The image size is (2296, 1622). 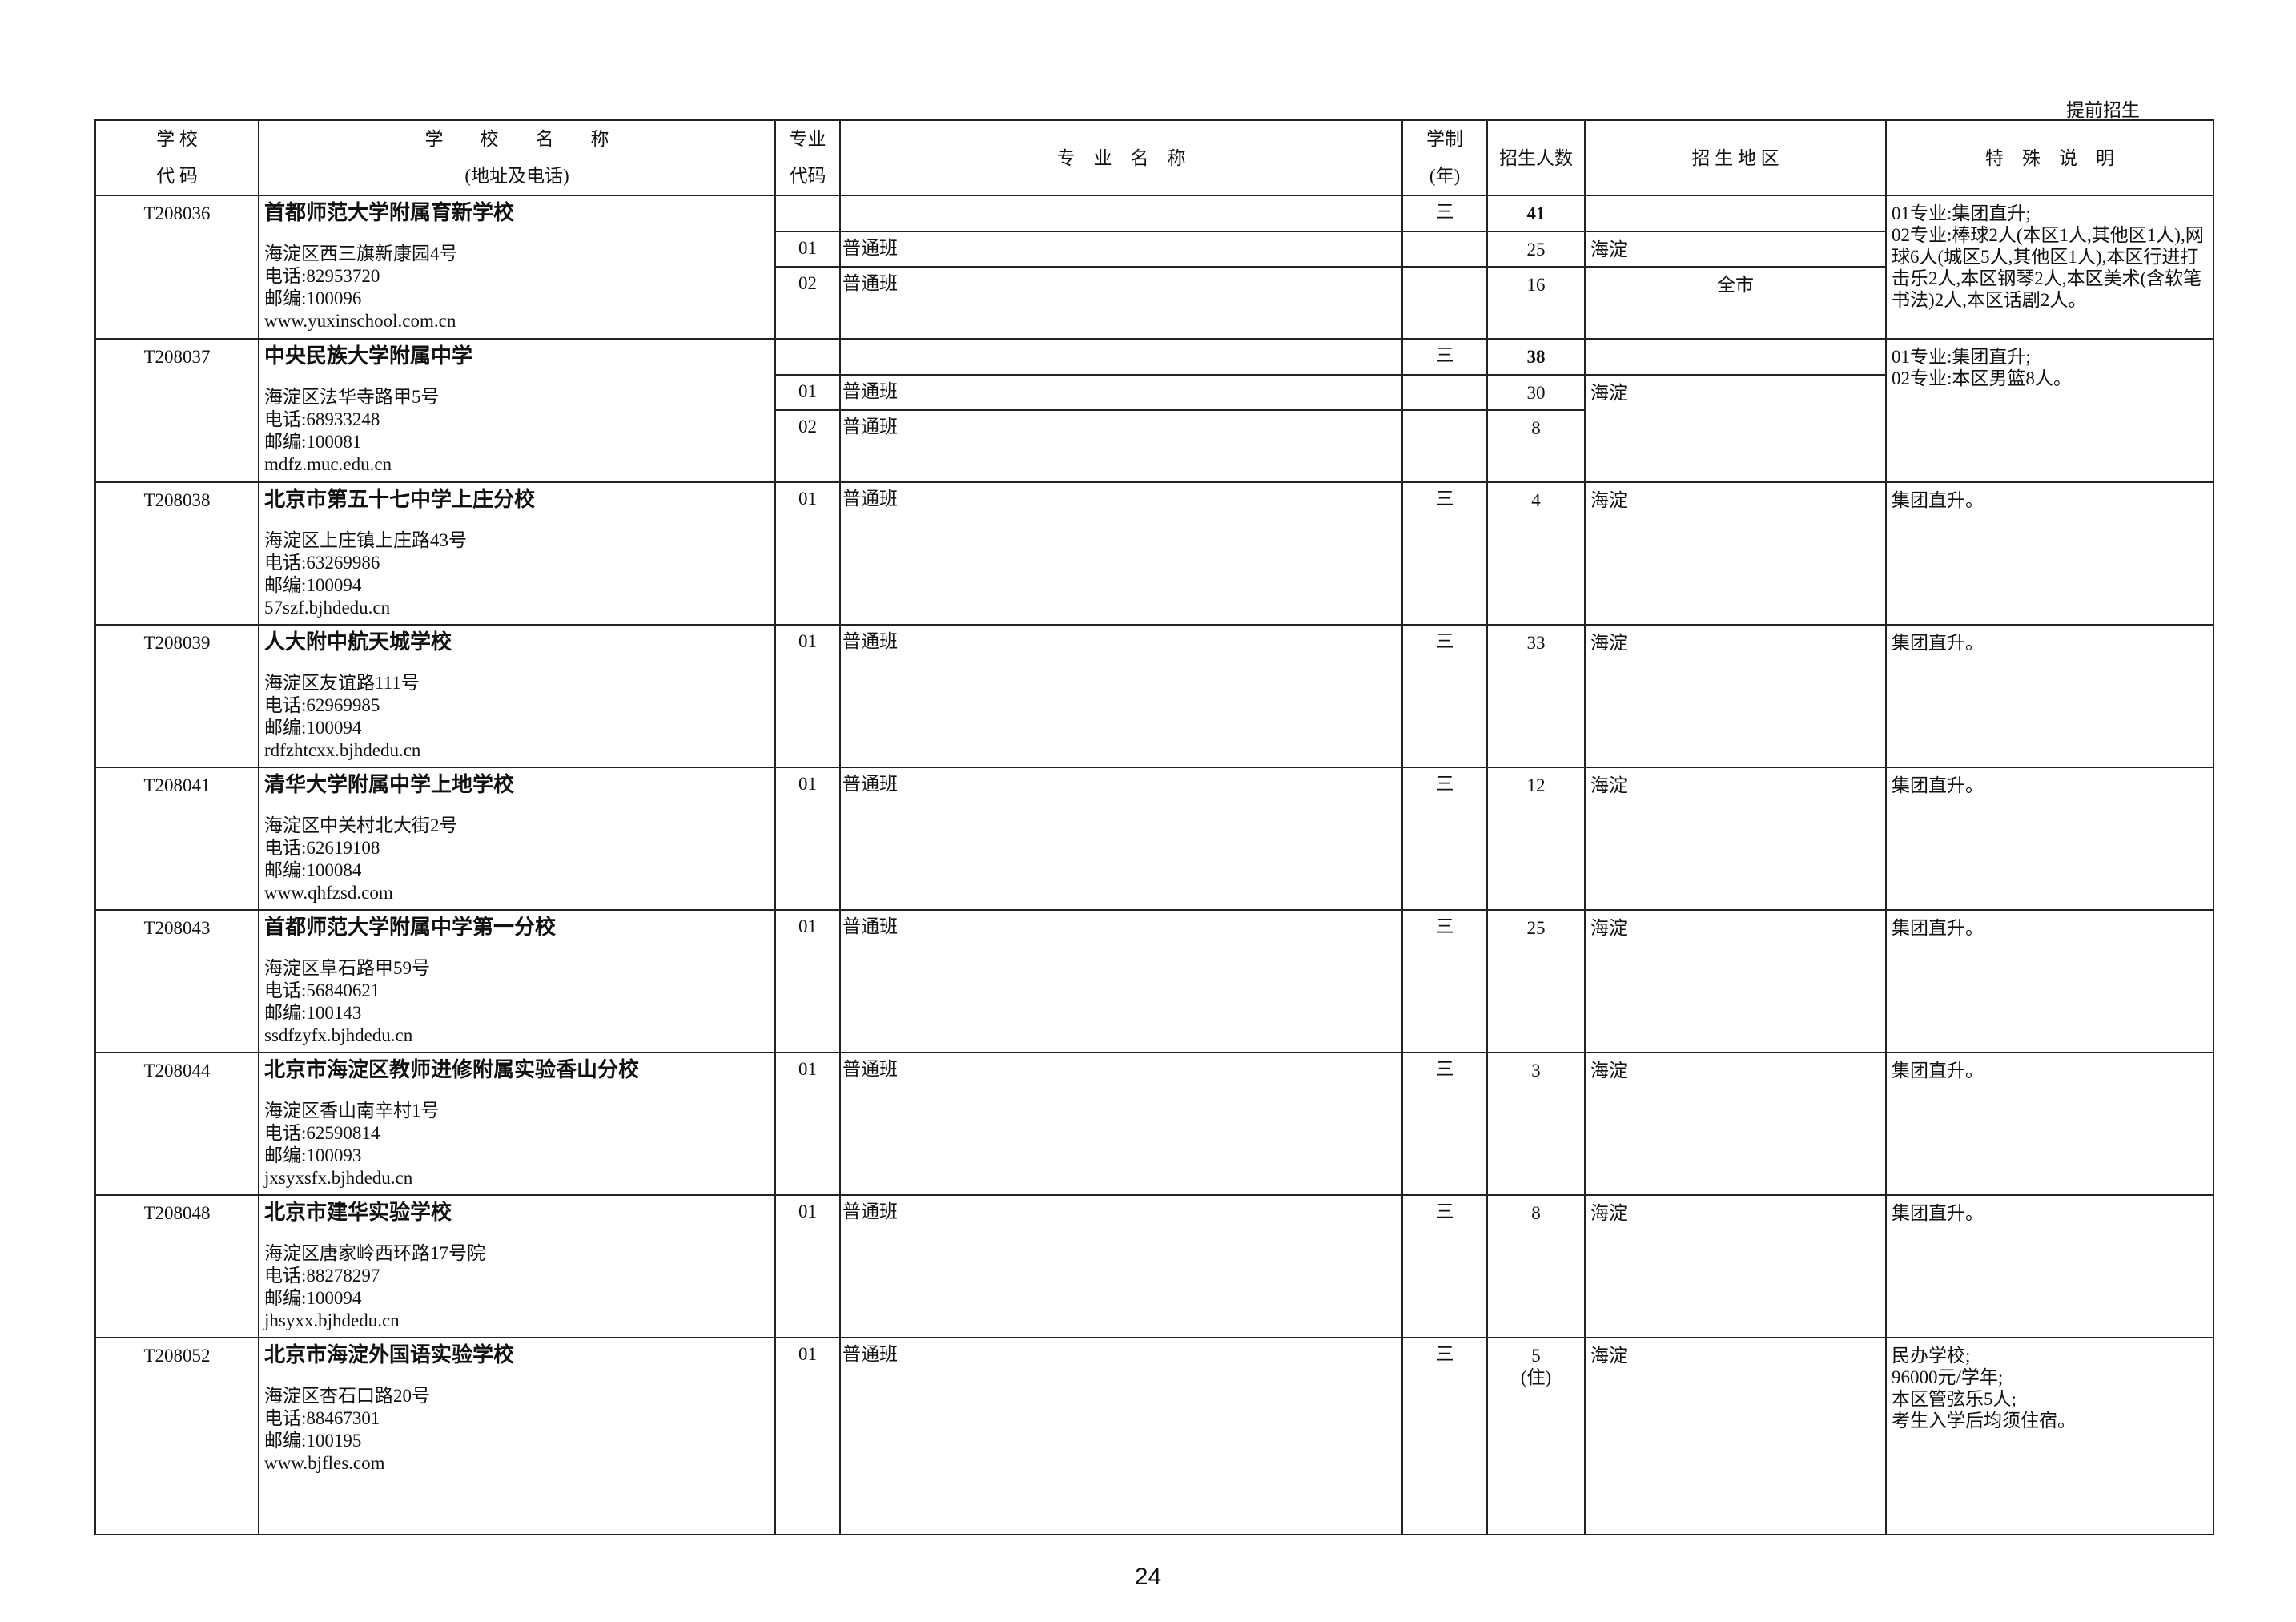 What do you see at coordinates (366, 540) in the screenshot?
I see `school-address: 海淀区上庄镇上庄路43号` at bounding box center [366, 540].